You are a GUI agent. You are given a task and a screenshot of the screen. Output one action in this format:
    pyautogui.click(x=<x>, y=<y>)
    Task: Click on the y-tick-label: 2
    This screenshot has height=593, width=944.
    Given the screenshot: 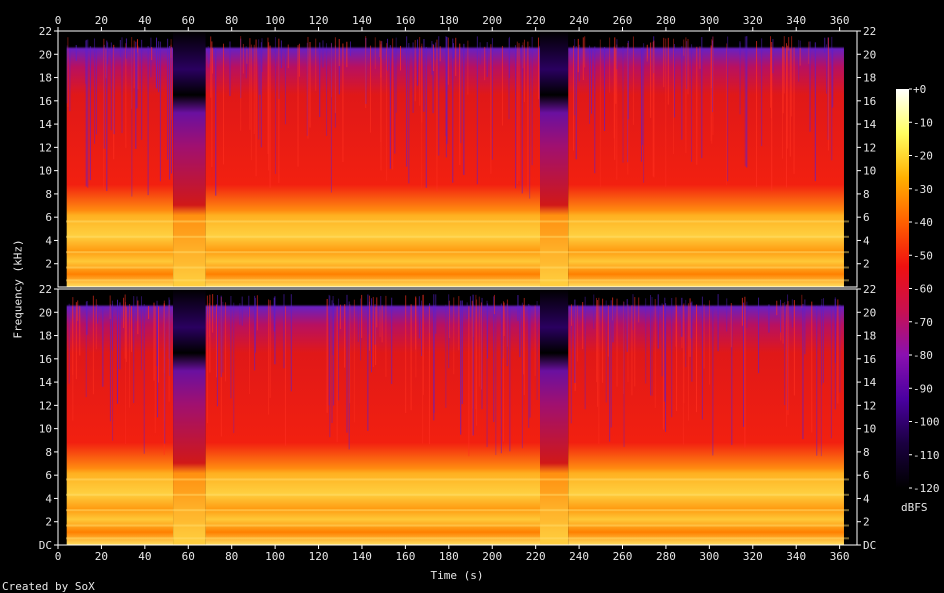 What is the action you would take?
    pyautogui.click(x=48, y=522)
    